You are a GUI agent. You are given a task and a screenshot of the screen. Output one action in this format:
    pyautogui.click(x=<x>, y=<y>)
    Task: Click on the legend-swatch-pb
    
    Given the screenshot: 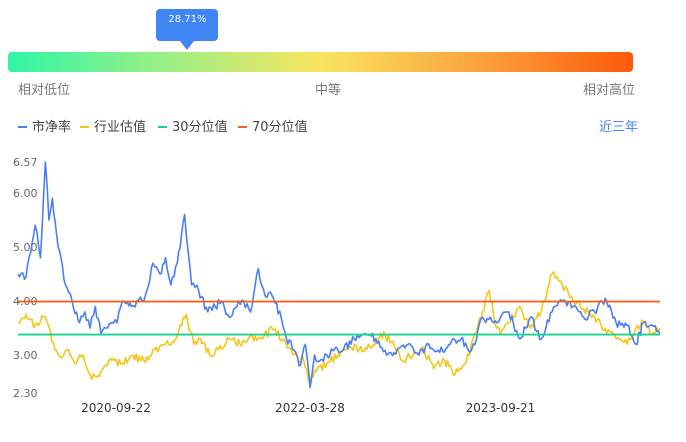 What is the action you would take?
    pyautogui.click(x=22, y=126)
    